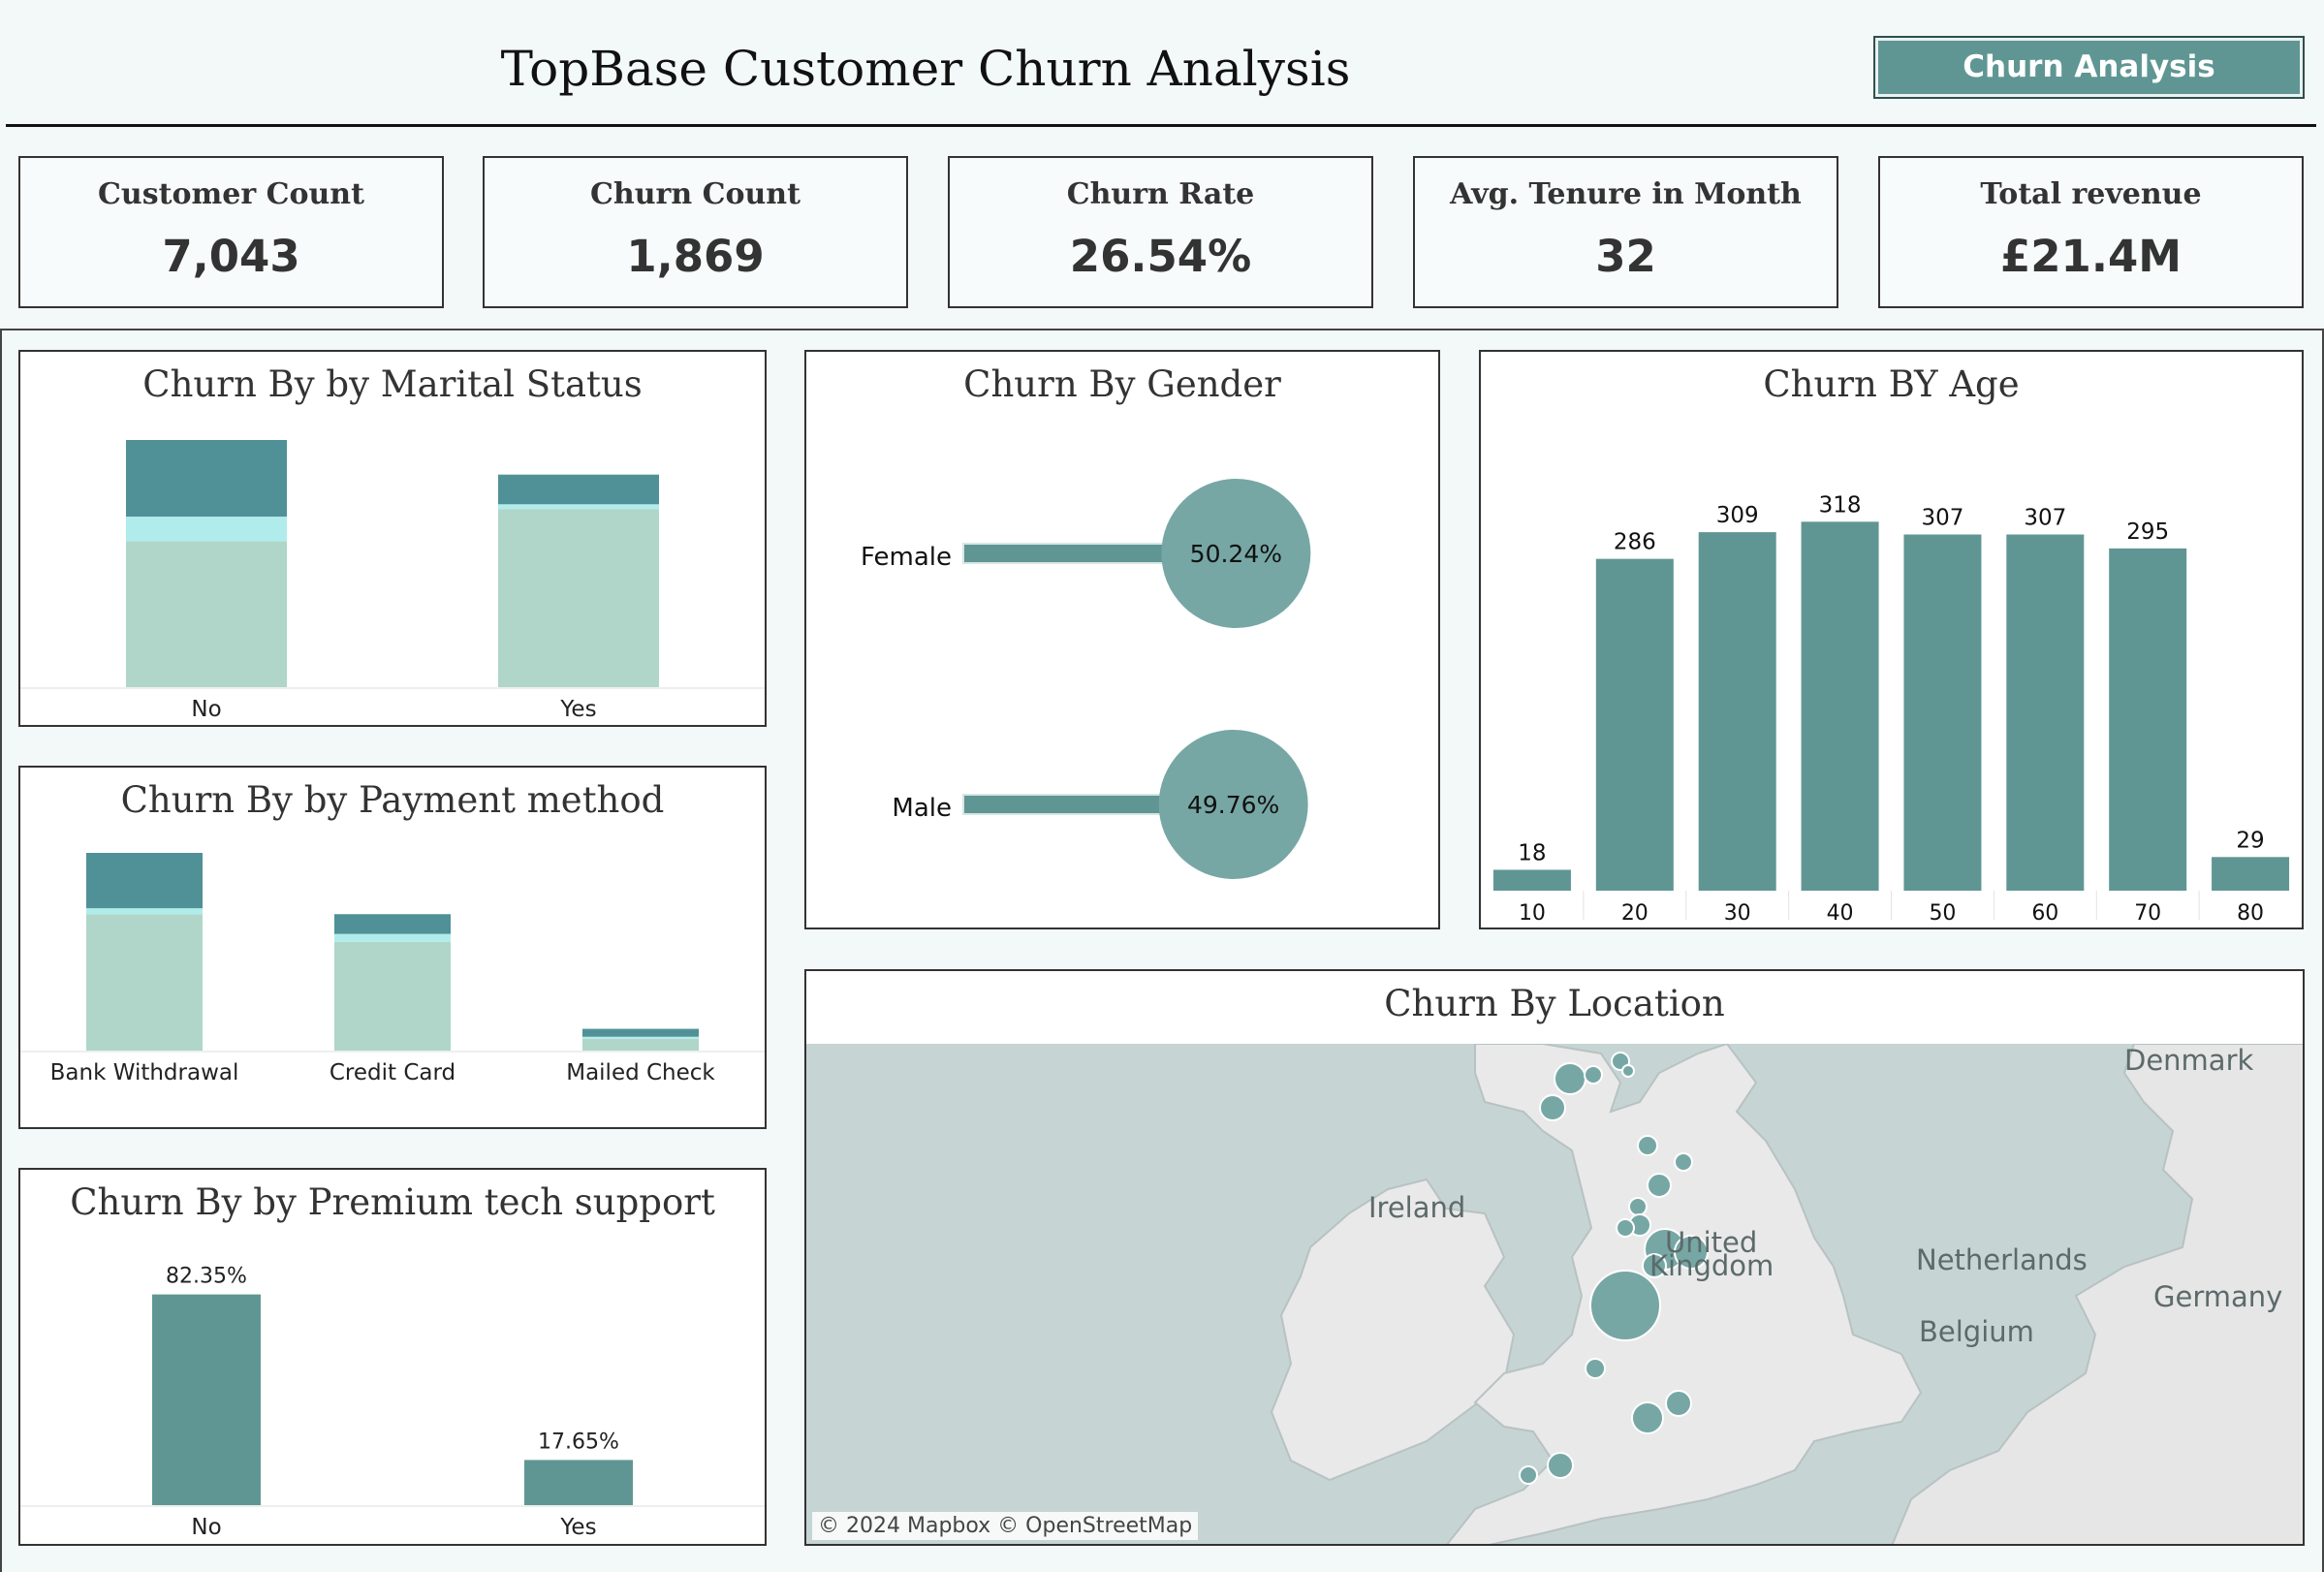 This screenshot has height=1572, width=2324. Describe the element at coordinates (1891, 384) in the screenshot. I see `chart-title: Churn BY Age` at that location.